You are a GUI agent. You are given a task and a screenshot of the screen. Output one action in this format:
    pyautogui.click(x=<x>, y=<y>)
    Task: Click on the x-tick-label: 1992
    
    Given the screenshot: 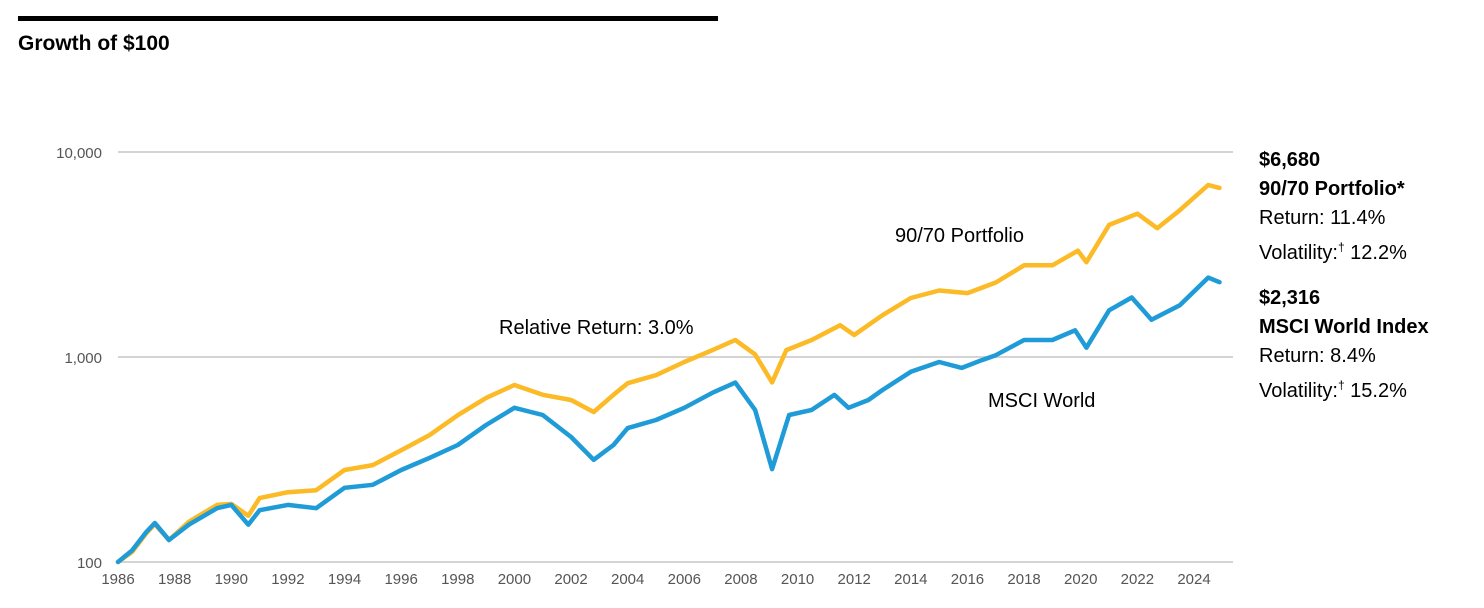 What is the action you would take?
    pyautogui.click(x=287, y=579)
    